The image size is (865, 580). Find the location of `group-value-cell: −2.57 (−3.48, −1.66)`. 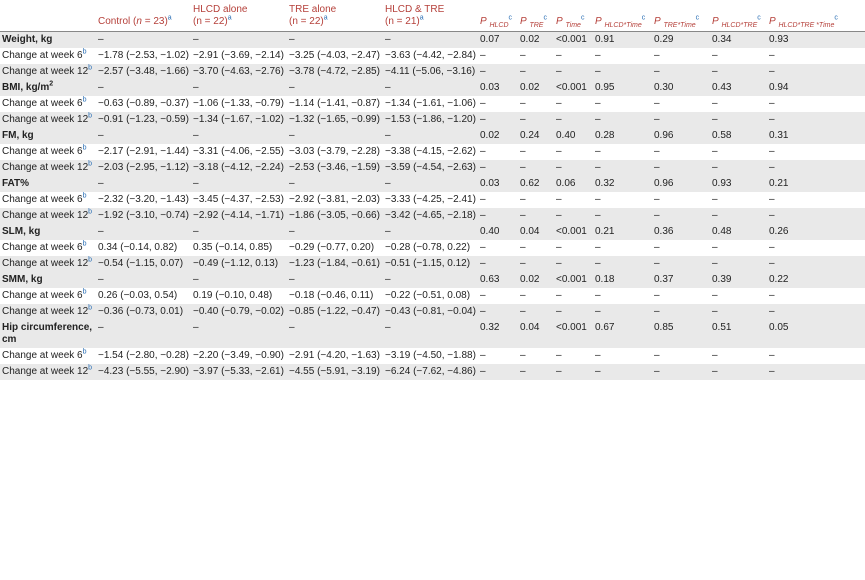

group-value-cell: −2.57 (−3.48, −1.66) is located at coordinates (143, 72).